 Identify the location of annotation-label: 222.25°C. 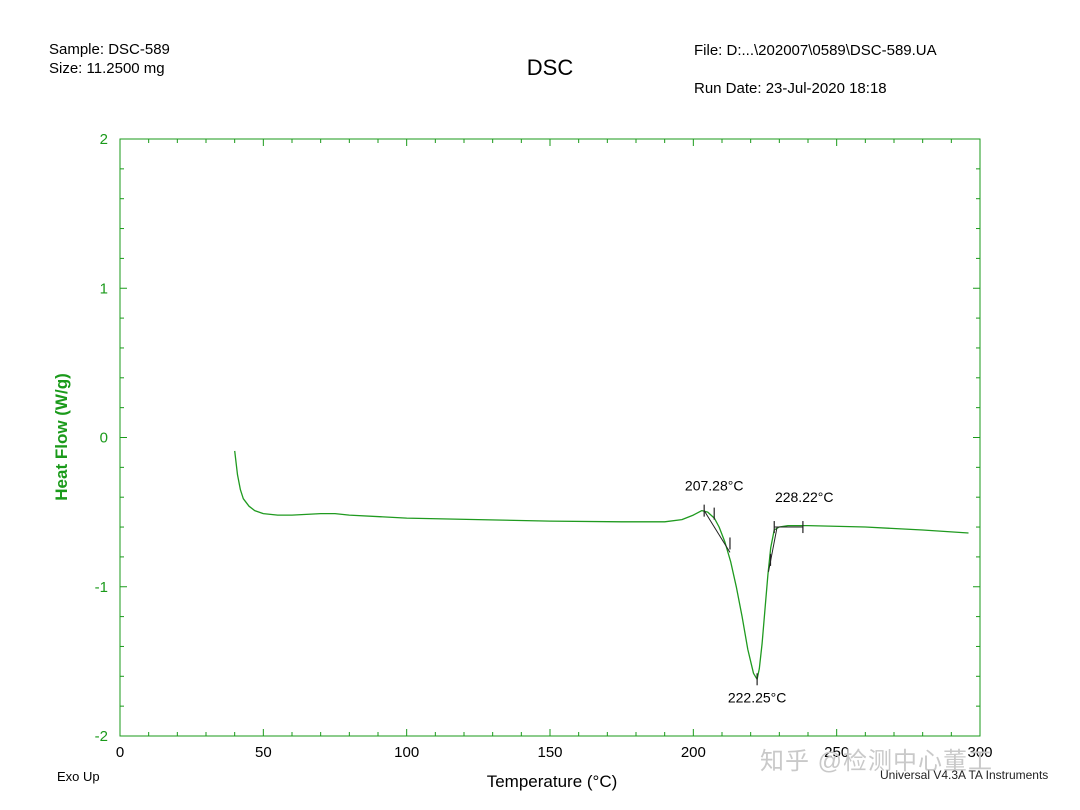
(757, 697).